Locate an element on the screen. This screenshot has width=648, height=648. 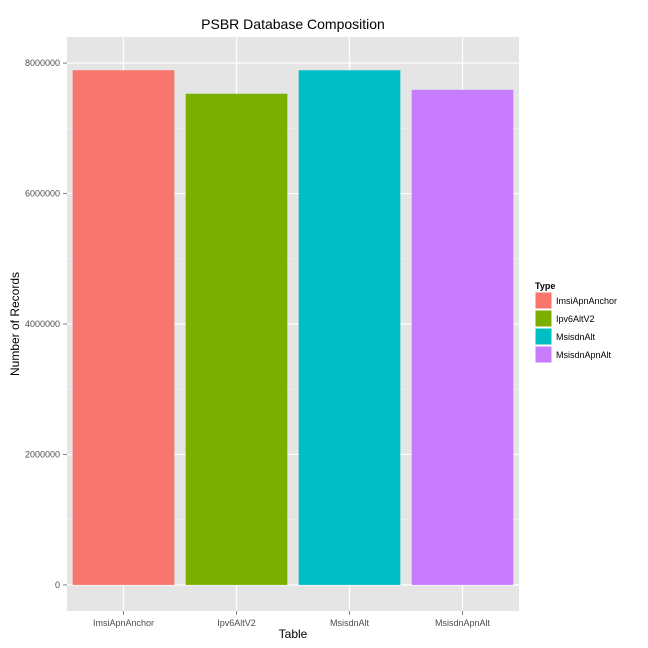
bar-msisdnalt is located at coordinates (349, 327).